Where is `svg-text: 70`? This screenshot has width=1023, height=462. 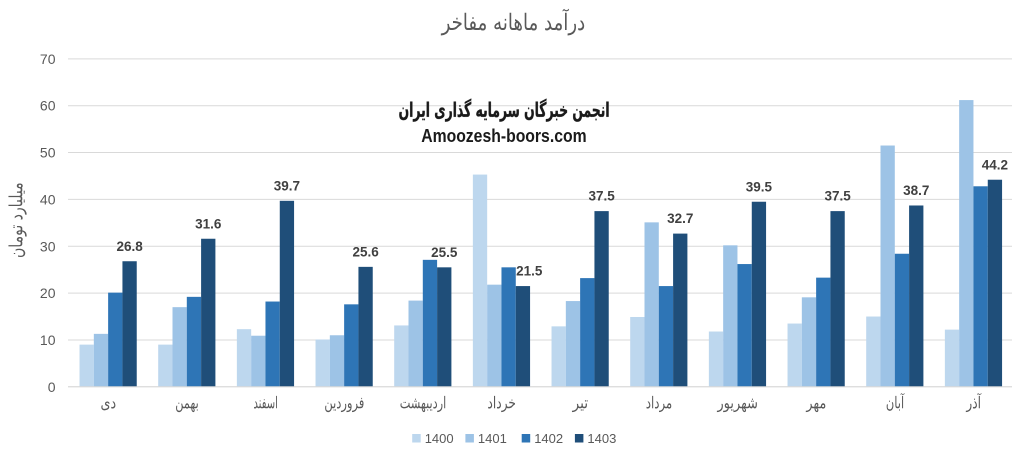 svg-text: 70 is located at coordinates (48, 59).